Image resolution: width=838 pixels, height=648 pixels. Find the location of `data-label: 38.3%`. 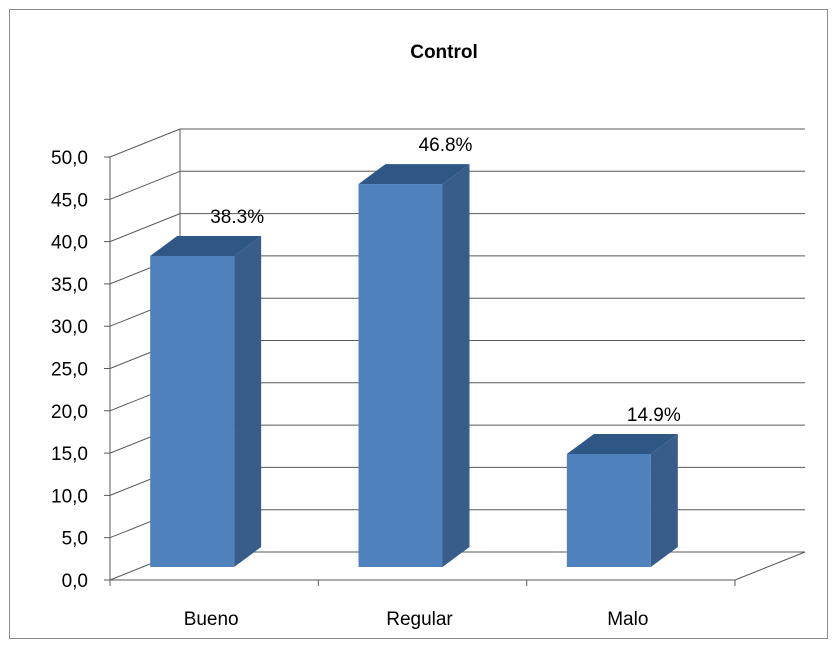

data-label: 38.3% is located at coordinates (237, 217).